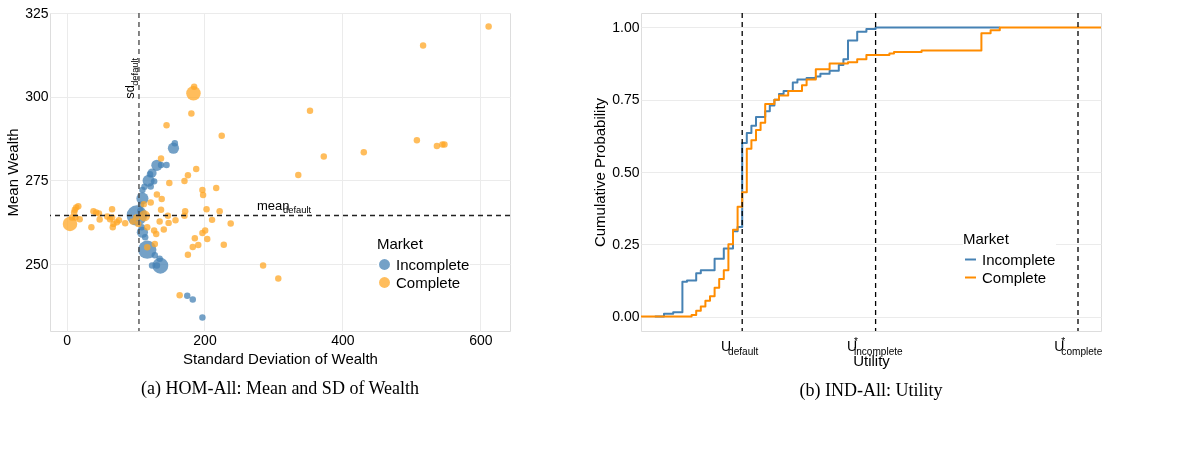  Describe the element at coordinates (280, 388) in the screenshot. I see `text: (a) HOM-All: Mean and SD of Wealth` at that location.